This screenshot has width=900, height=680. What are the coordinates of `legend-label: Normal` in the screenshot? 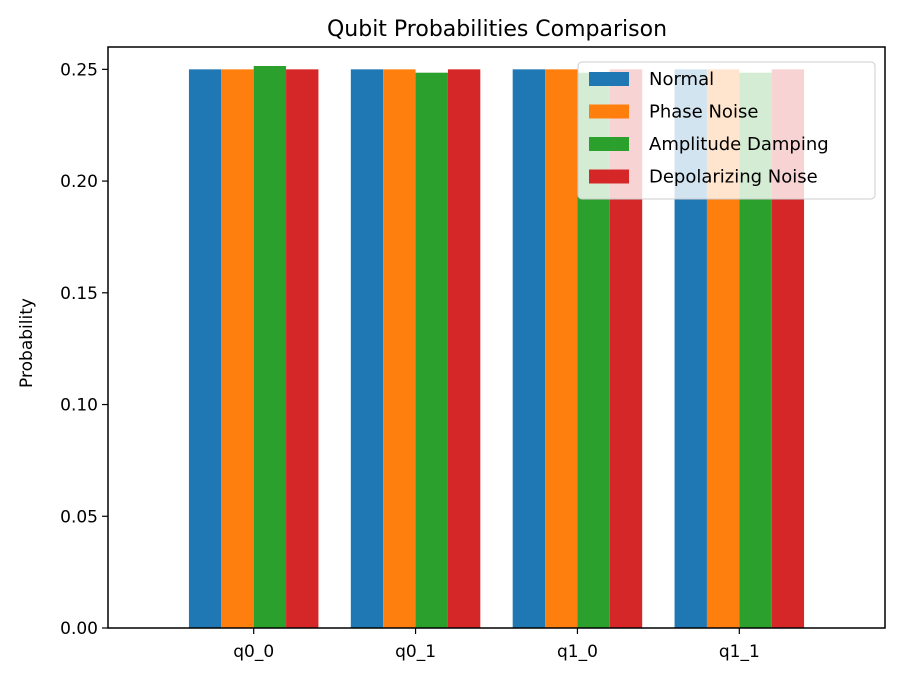 It's located at (681, 79).